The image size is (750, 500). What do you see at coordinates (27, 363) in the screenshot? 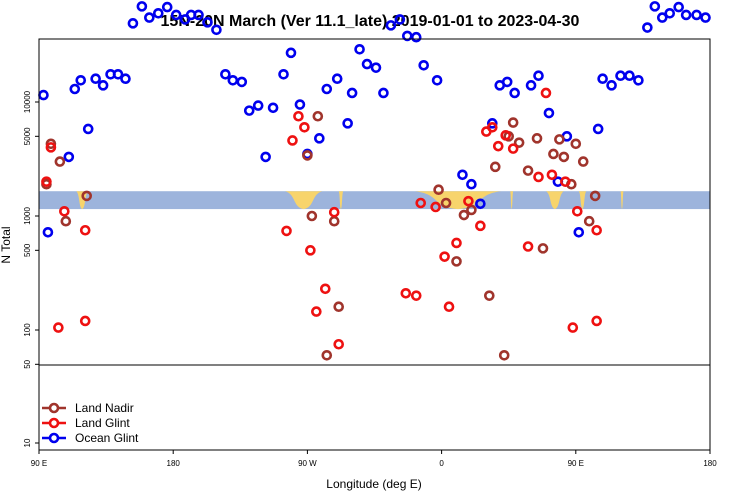
I see `y-tick-label: 50` at bounding box center [27, 363].